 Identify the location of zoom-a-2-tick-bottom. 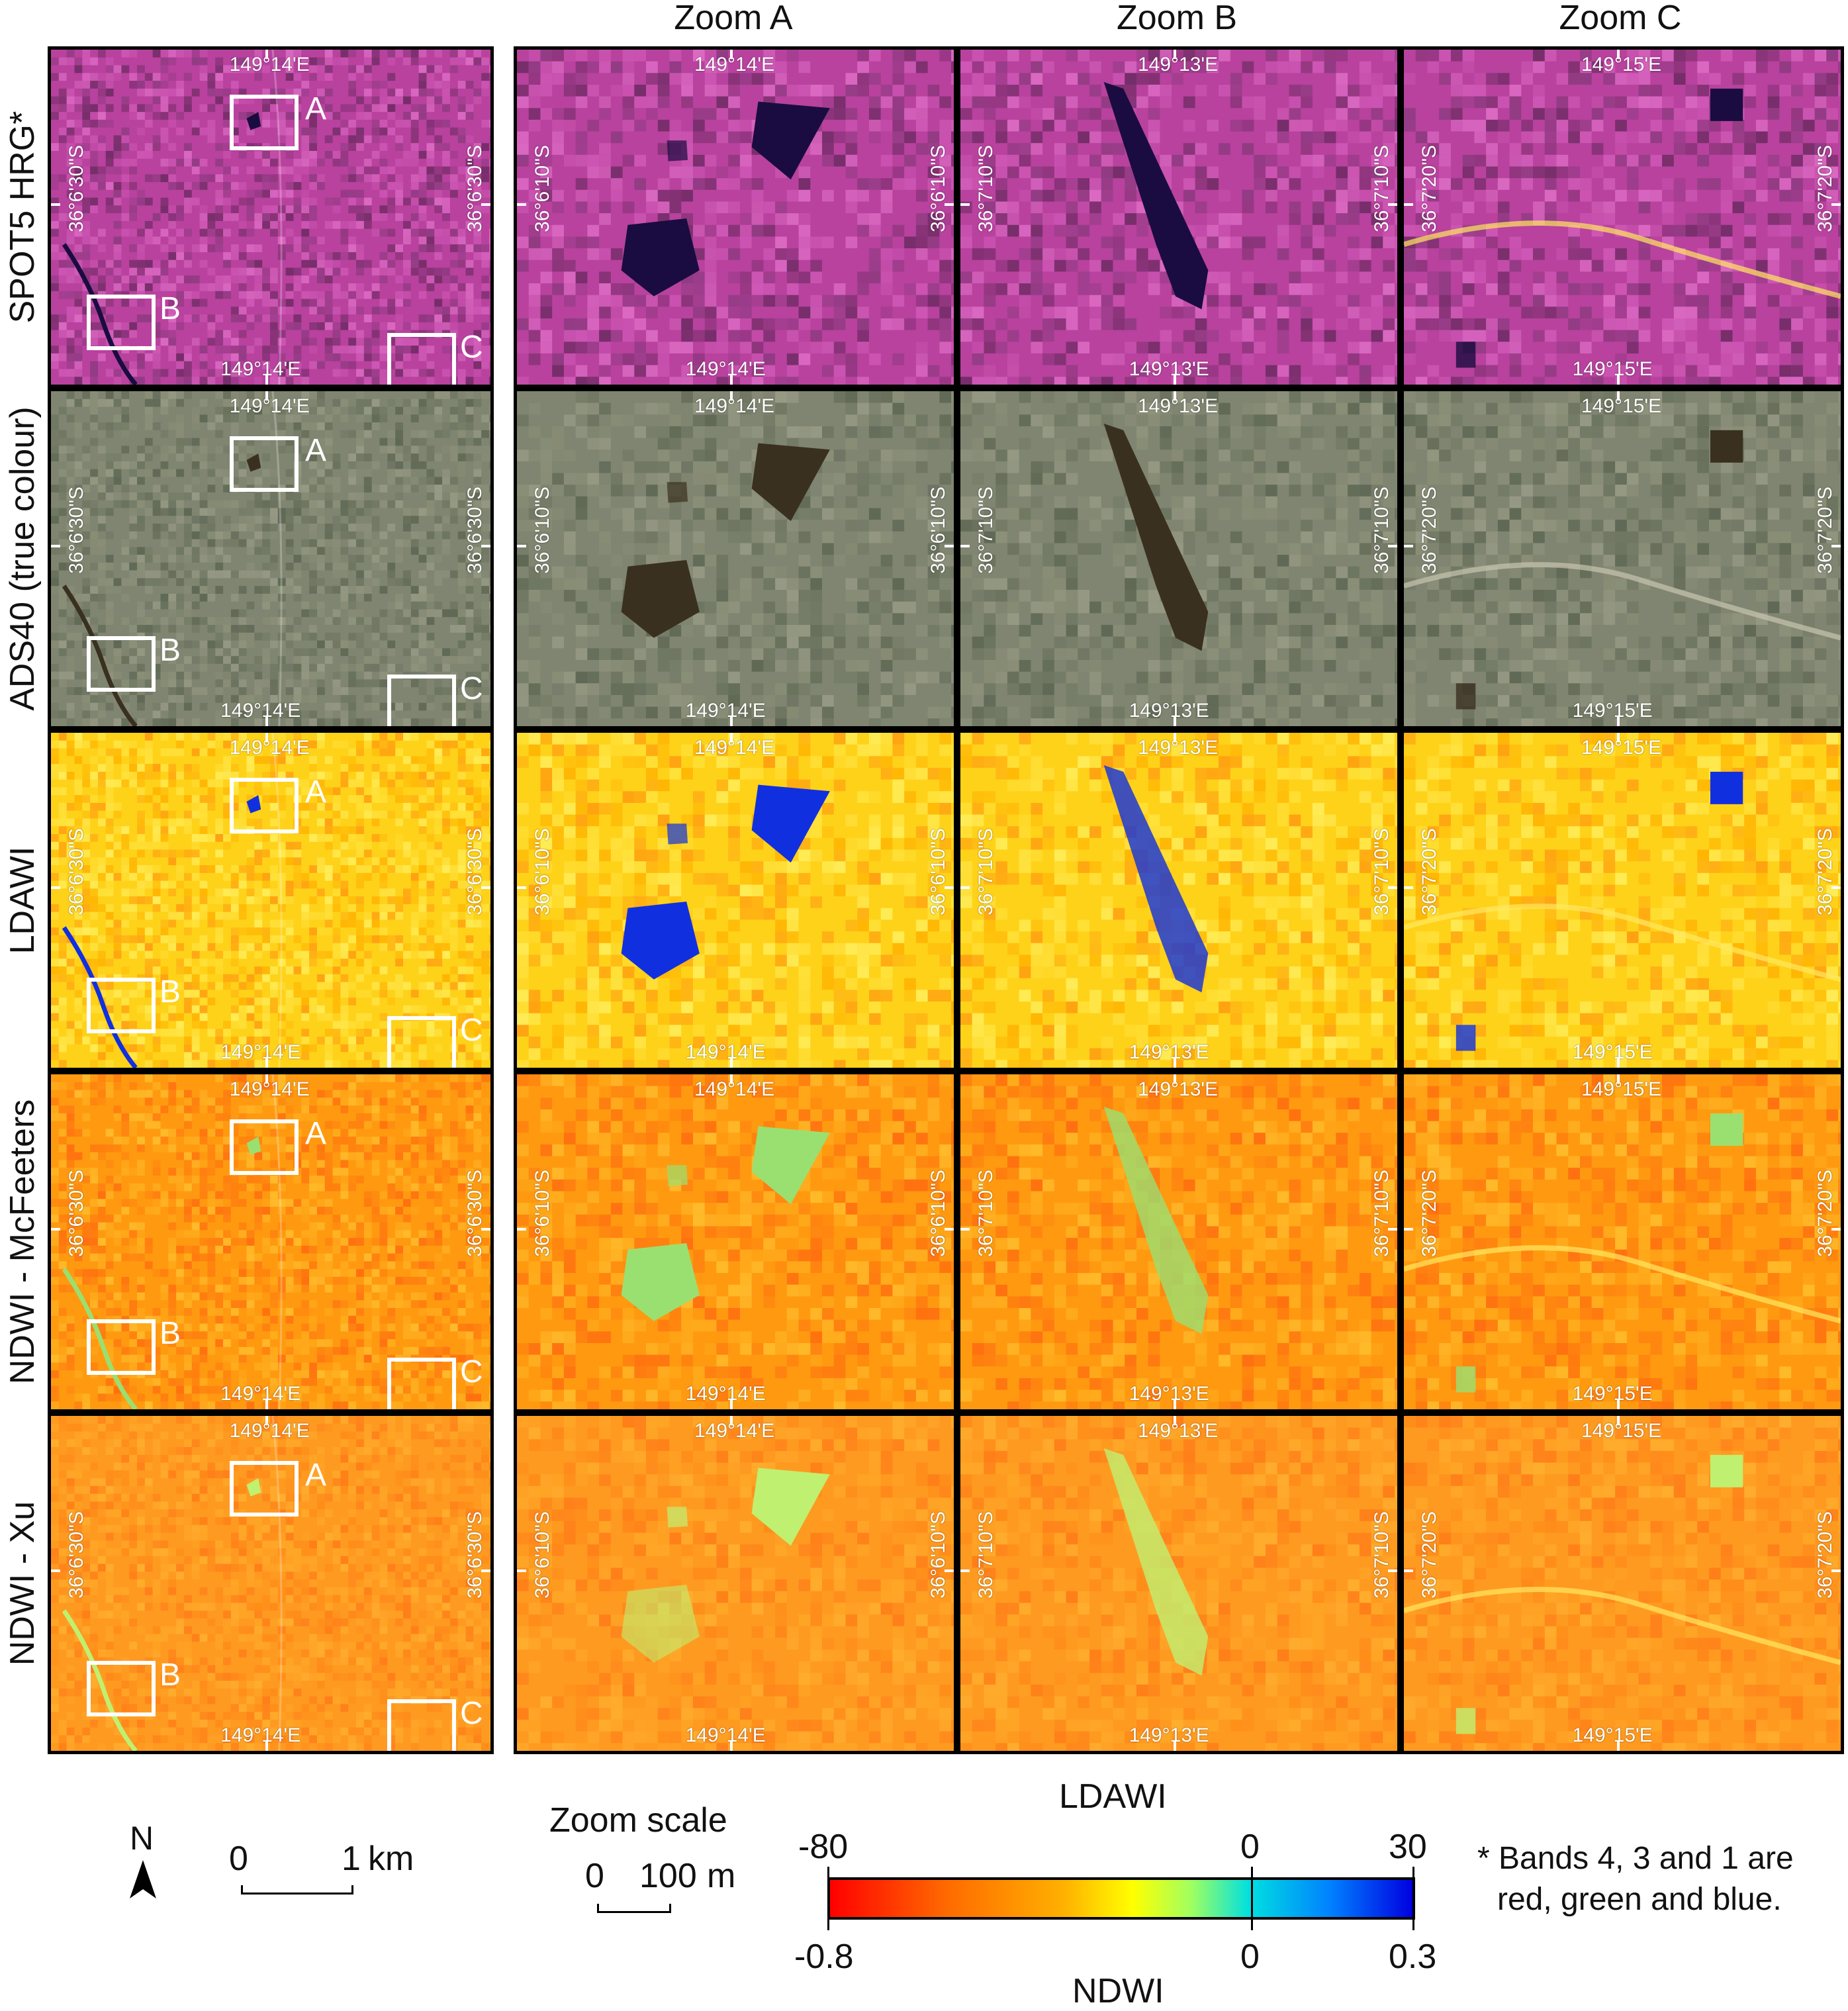
(731, 721).